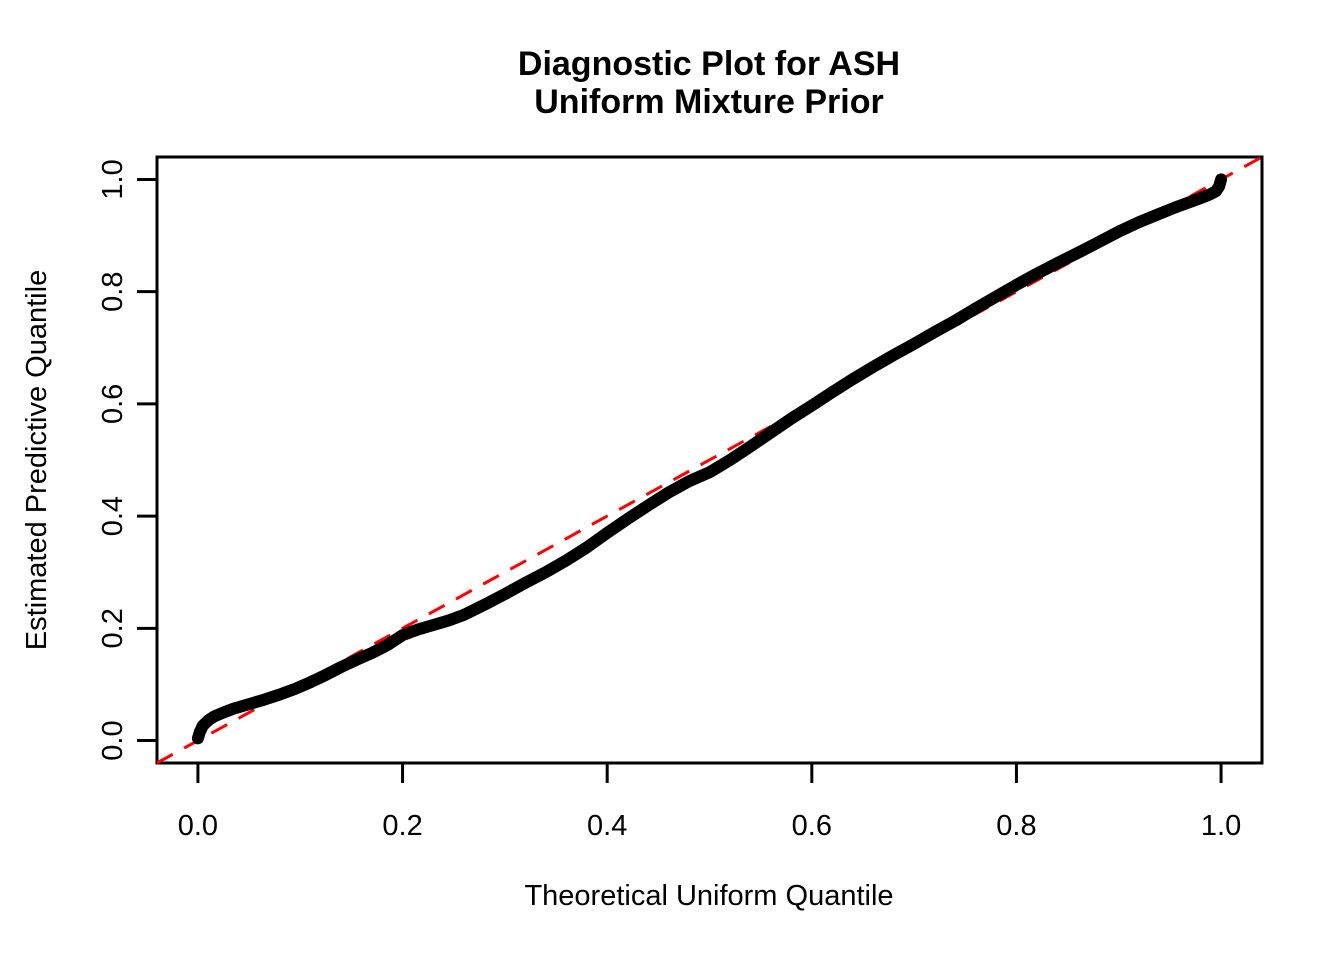 This screenshot has height=960, width=1344. What do you see at coordinates (127, 460) in the screenshot?
I see `y-axis: 0.0 0.2 0.4 0.6 0.8 1.0` at bounding box center [127, 460].